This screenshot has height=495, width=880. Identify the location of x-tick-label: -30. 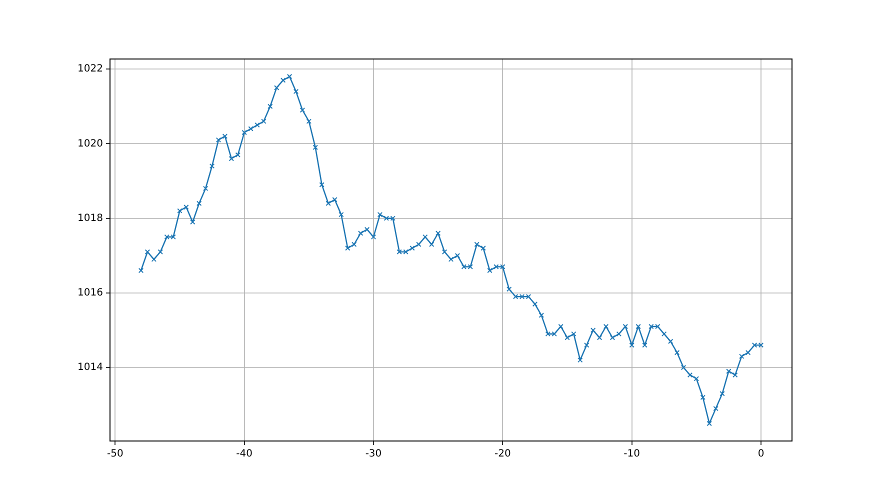
(373, 454).